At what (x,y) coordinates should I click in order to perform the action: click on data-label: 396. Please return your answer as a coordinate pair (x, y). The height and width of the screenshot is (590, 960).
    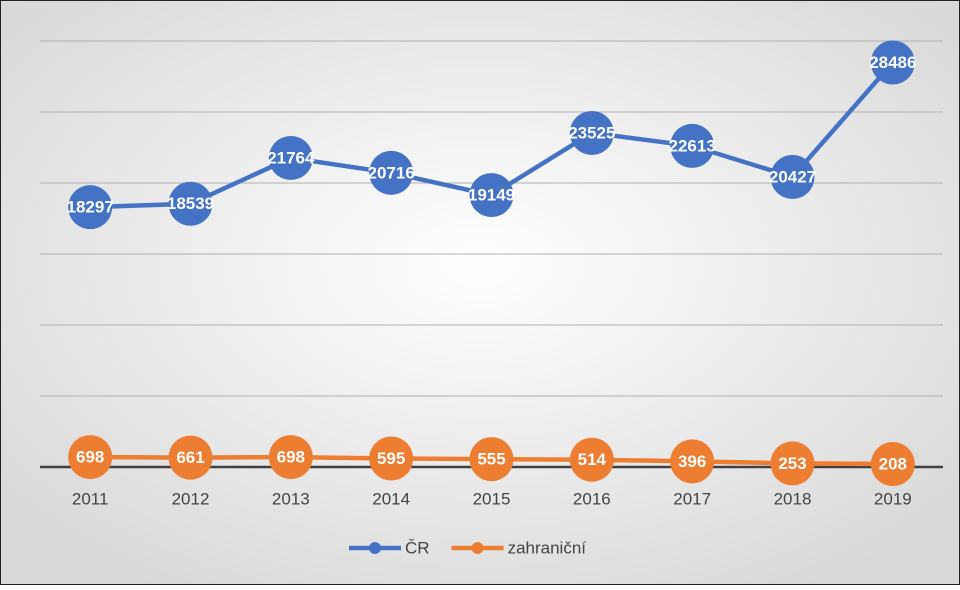
    Looking at the image, I should click on (692, 461).